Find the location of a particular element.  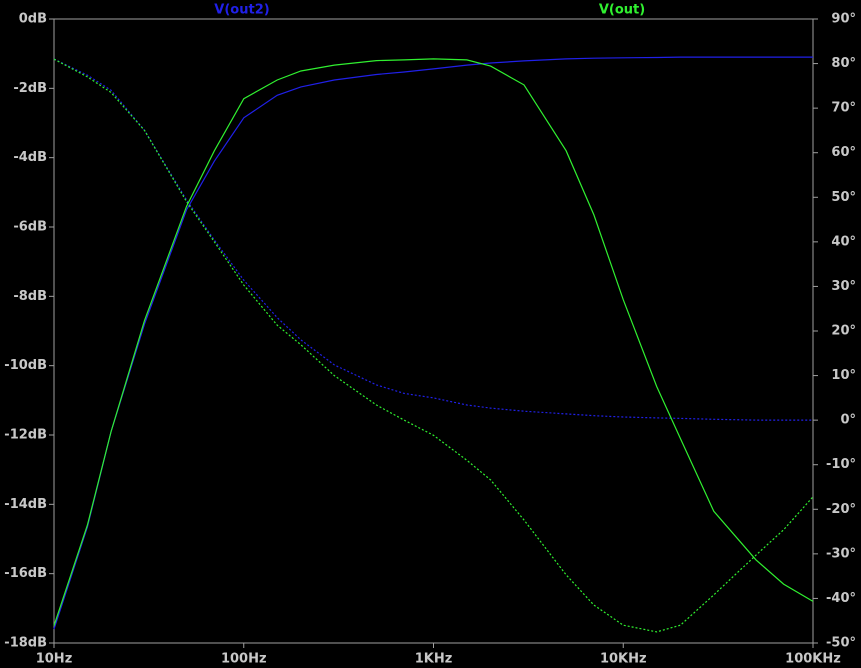

y-tick-label: -4dB is located at coordinates (30, 157).